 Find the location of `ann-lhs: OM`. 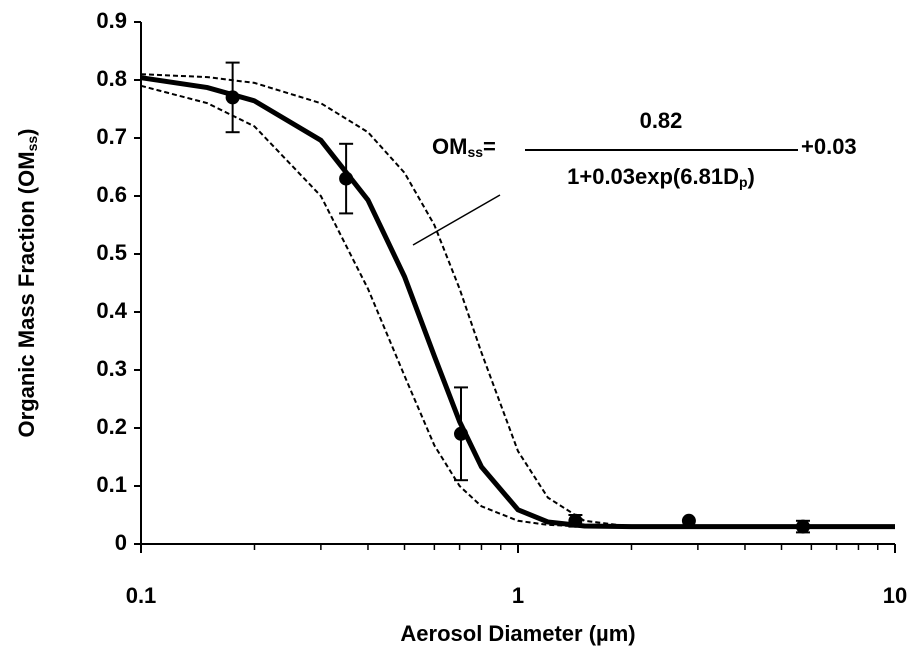

ann-lhs: OM is located at coordinates (449, 146).